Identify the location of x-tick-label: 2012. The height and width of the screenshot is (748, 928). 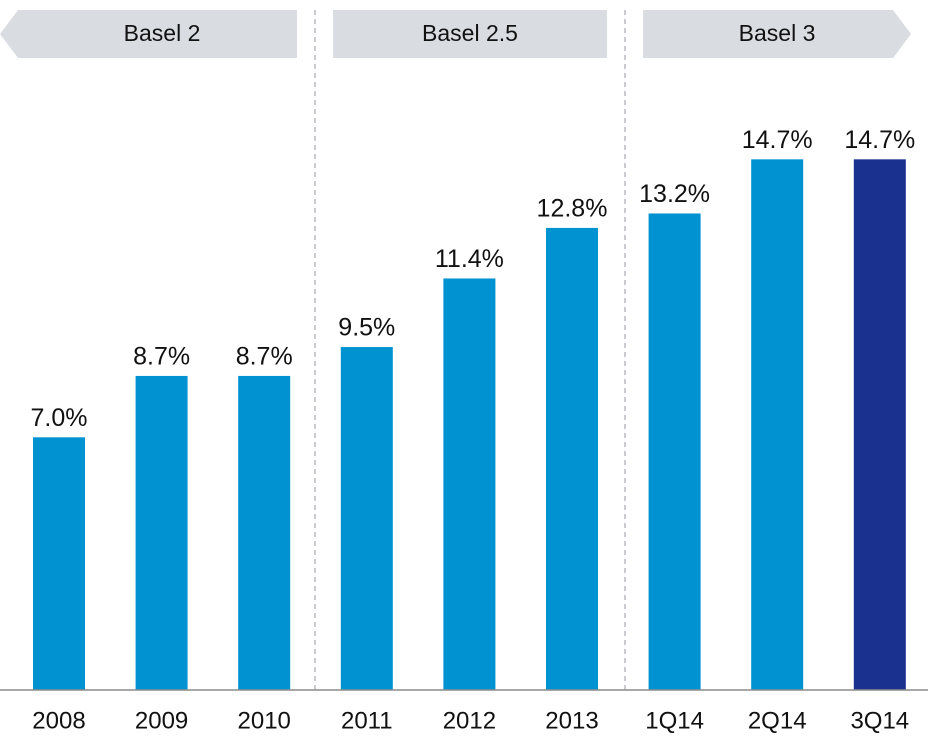
(469, 720).